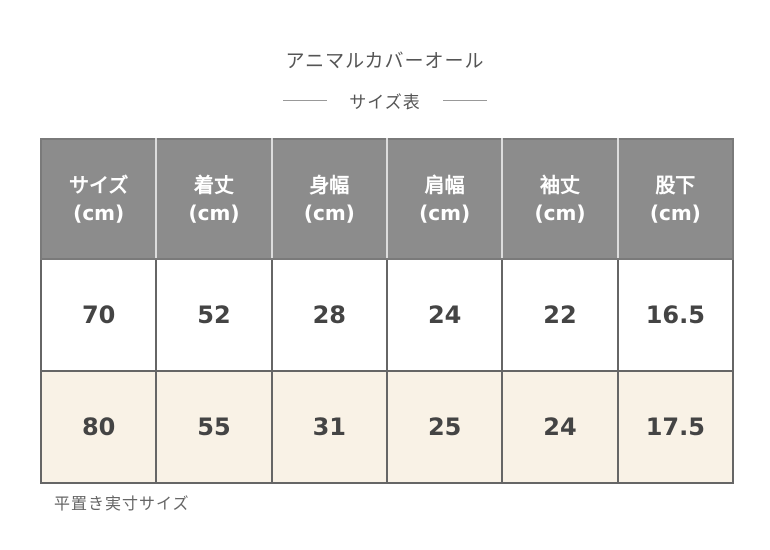 The width and height of the screenshot is (770, 550). Describe the element at coordinates (675, 199) in the screenshot. I see `header-cell: 股下 (cm)` at that location.